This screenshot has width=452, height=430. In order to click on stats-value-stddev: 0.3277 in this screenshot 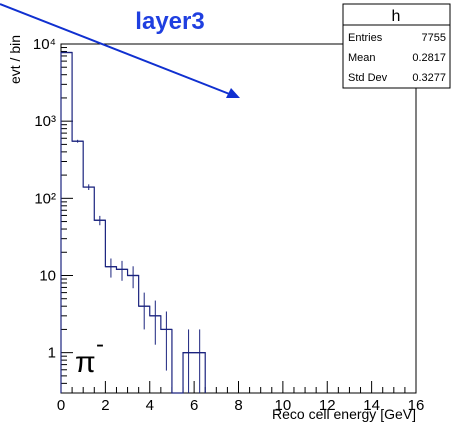, I will do `click(429, 78)`.